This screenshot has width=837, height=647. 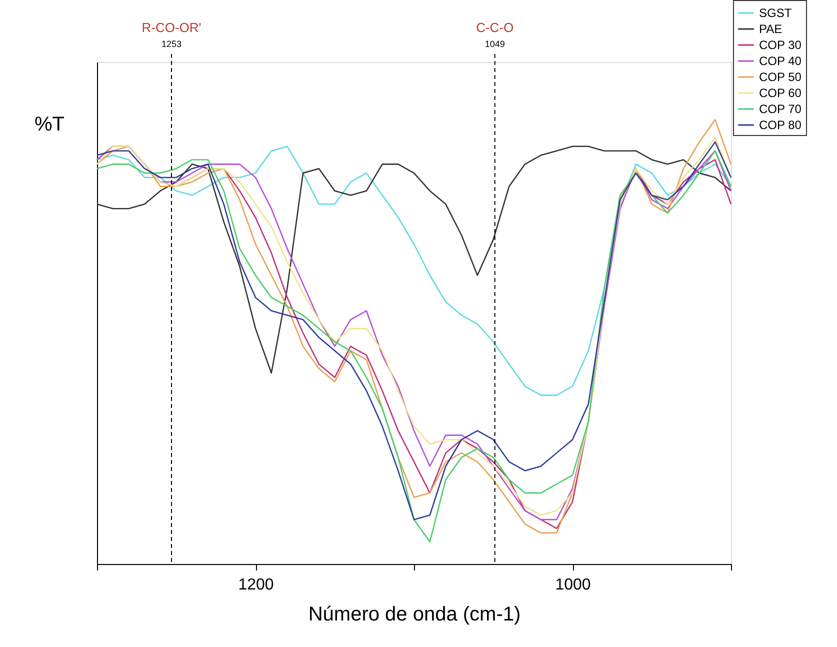 I want to click on x-axis-title: Número de onda (cm-1), so click(x=414, y=615).